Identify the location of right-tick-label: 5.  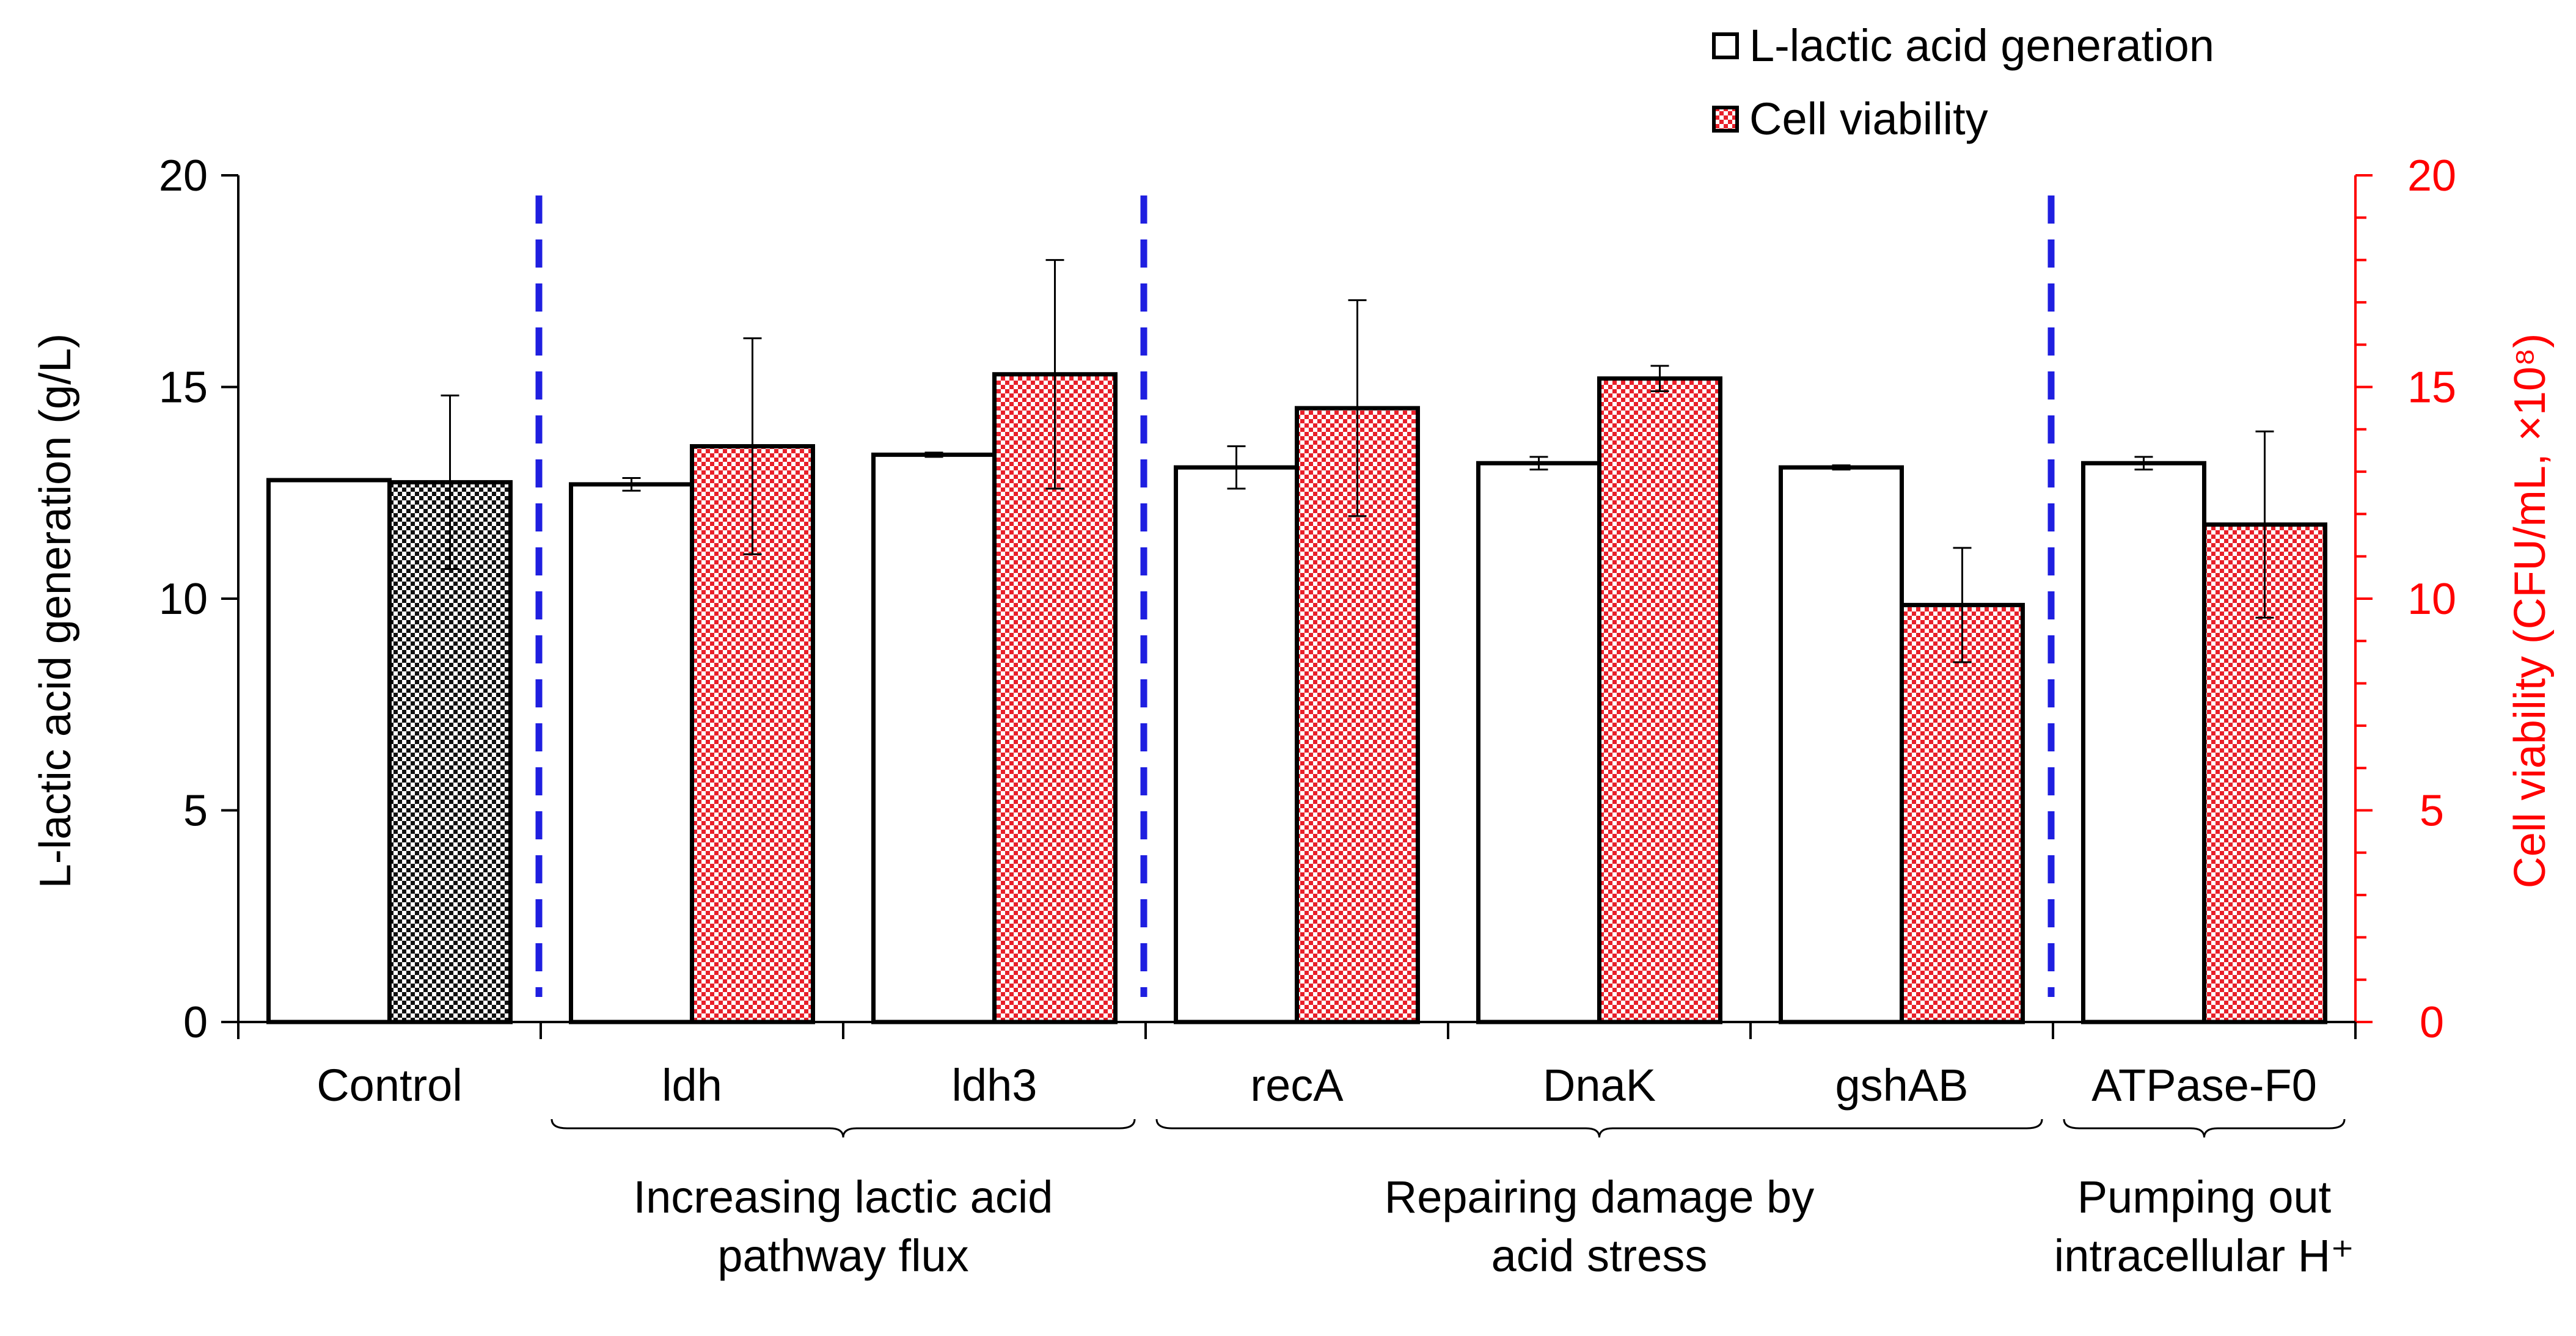
(2432, 811).